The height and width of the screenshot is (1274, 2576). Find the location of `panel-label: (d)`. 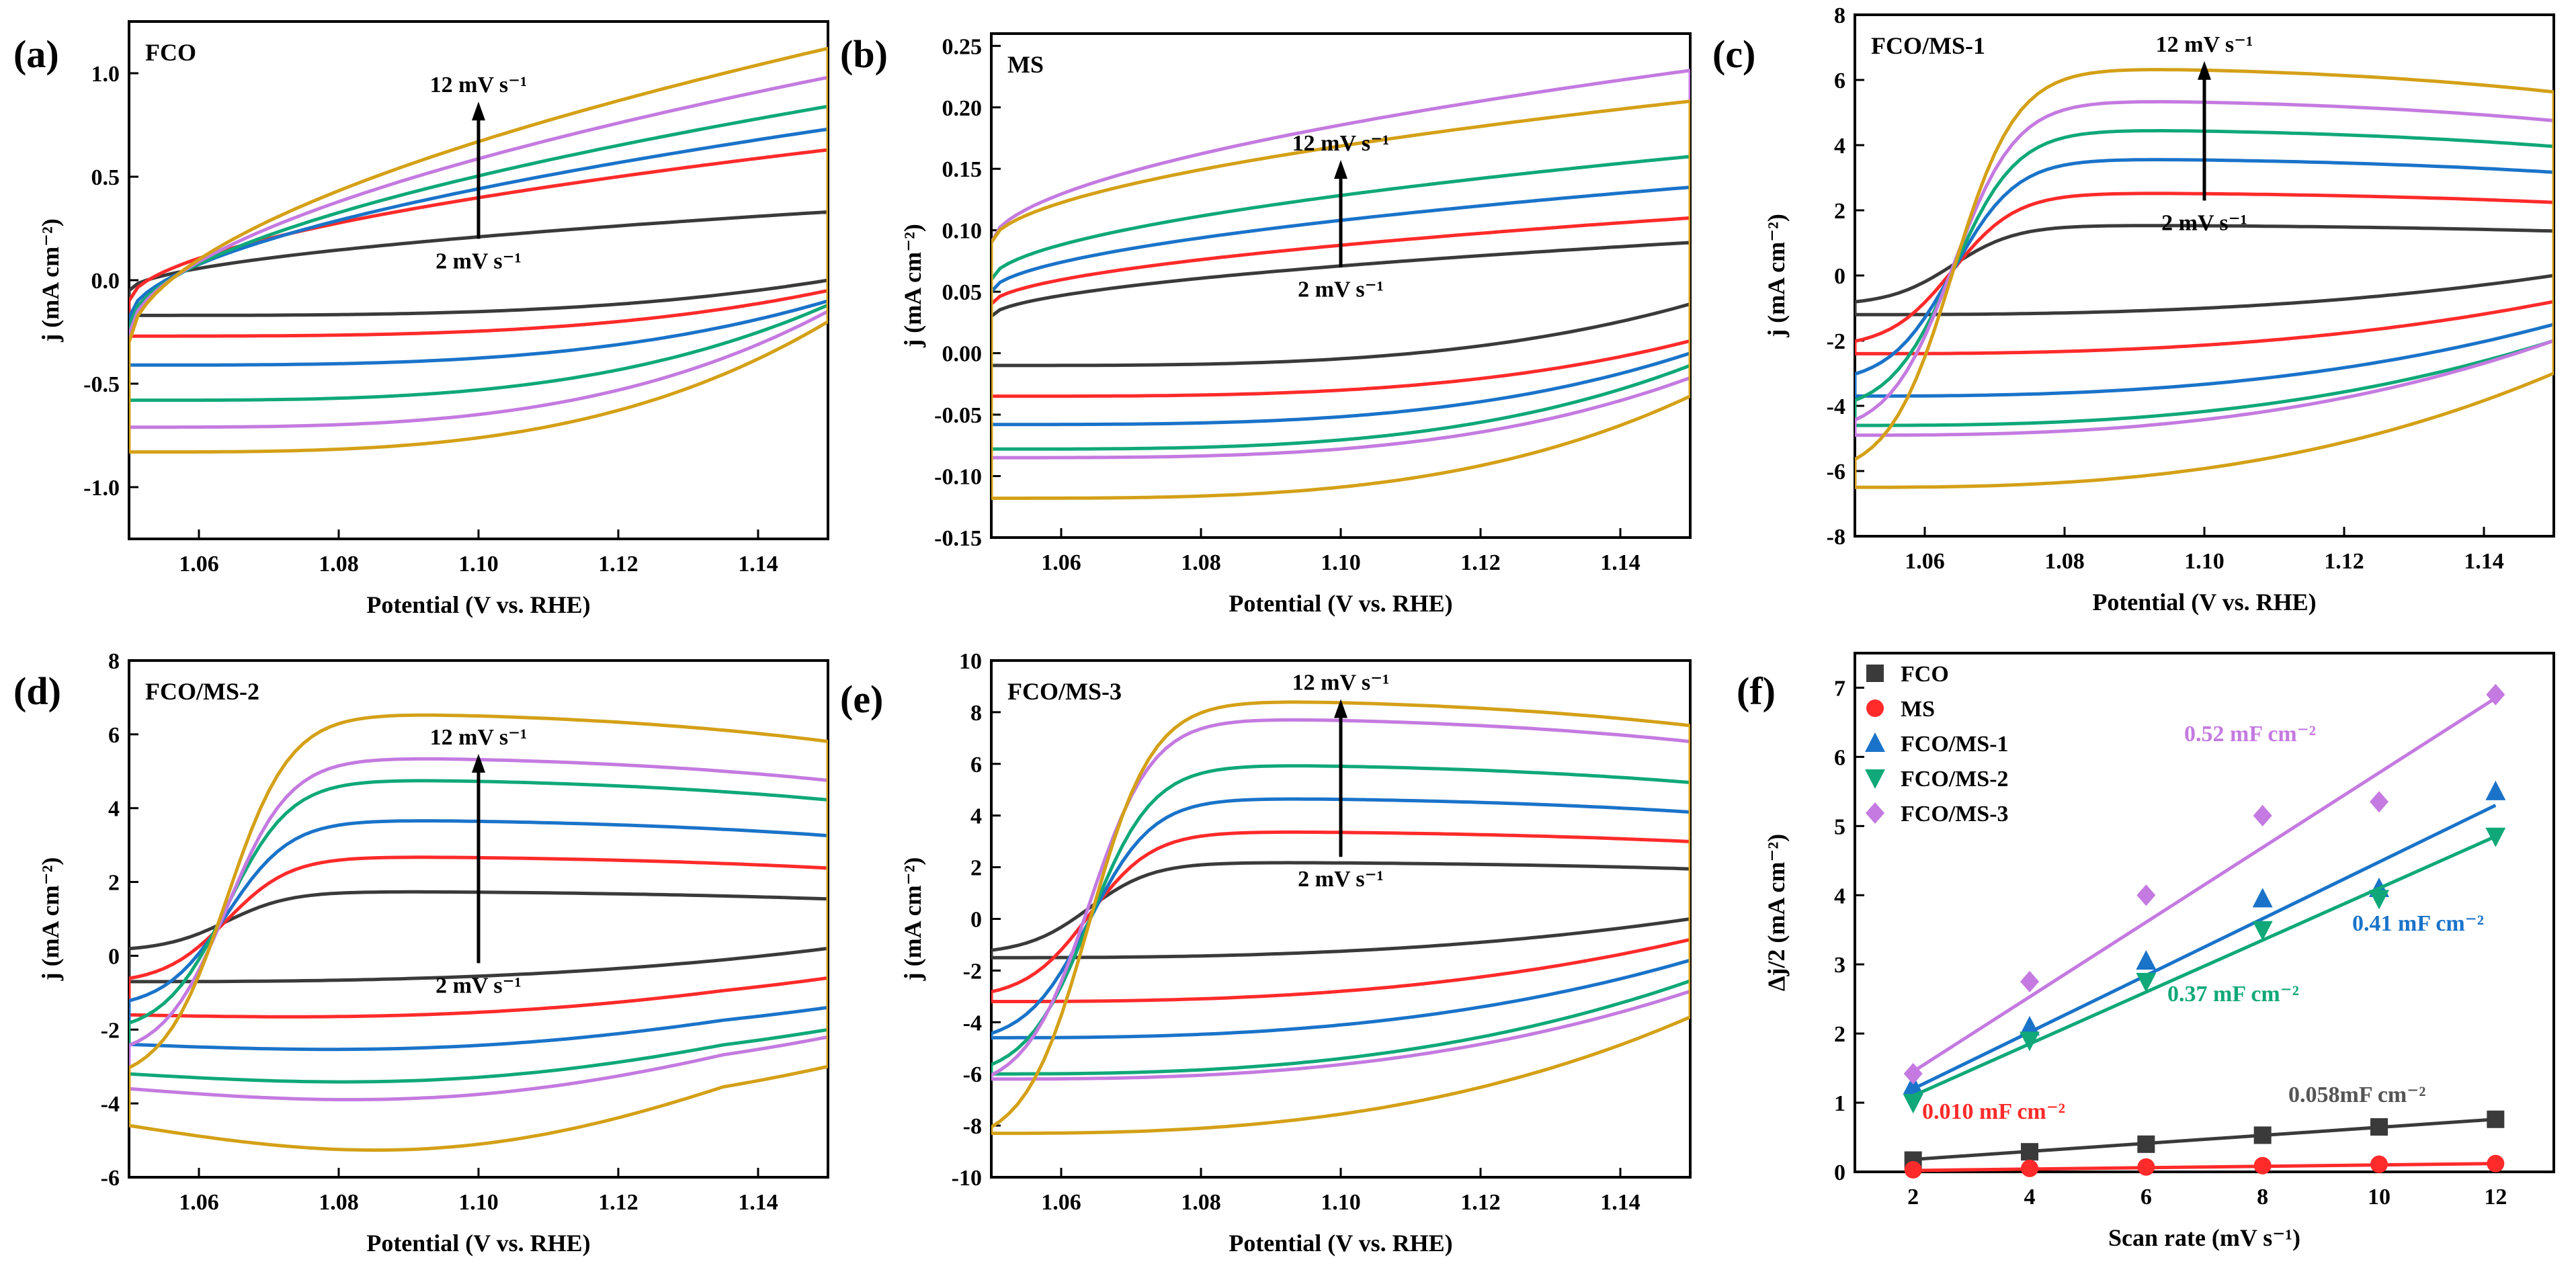

panel-label: (d) is located at coordinates (37, 691).